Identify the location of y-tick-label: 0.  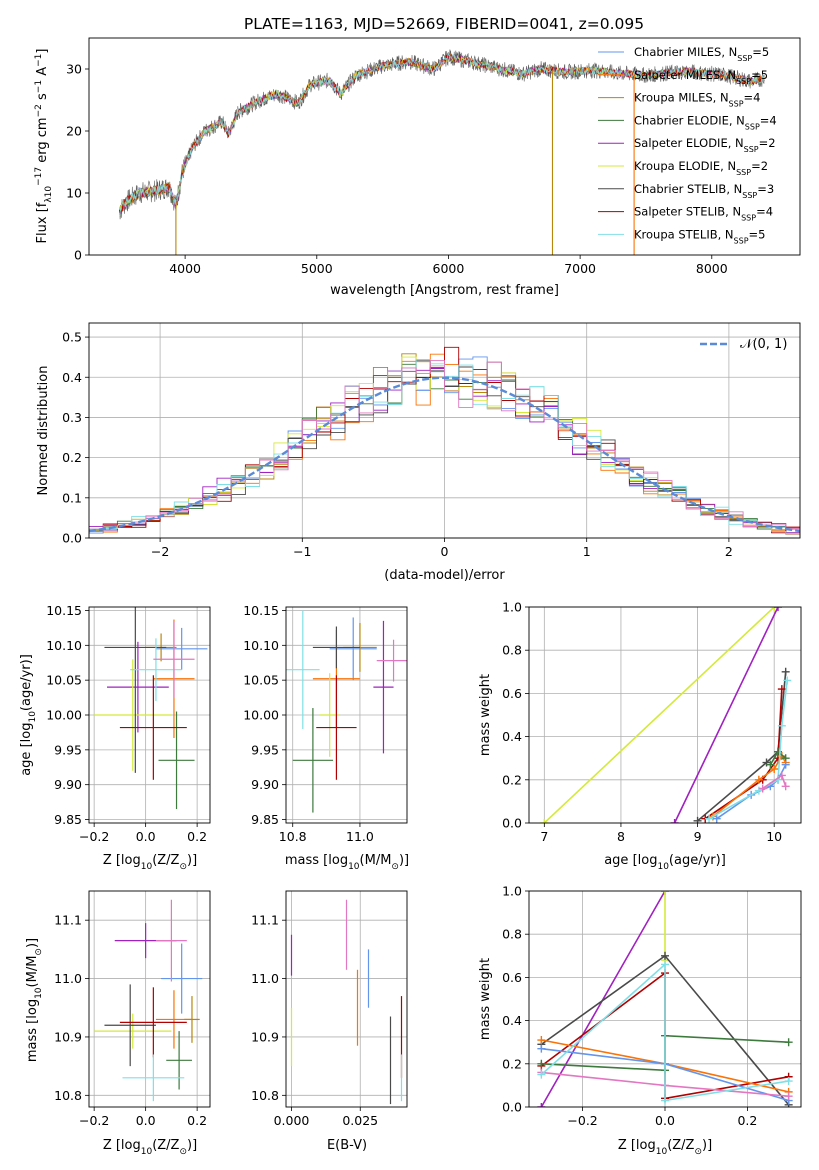
(78, 255).